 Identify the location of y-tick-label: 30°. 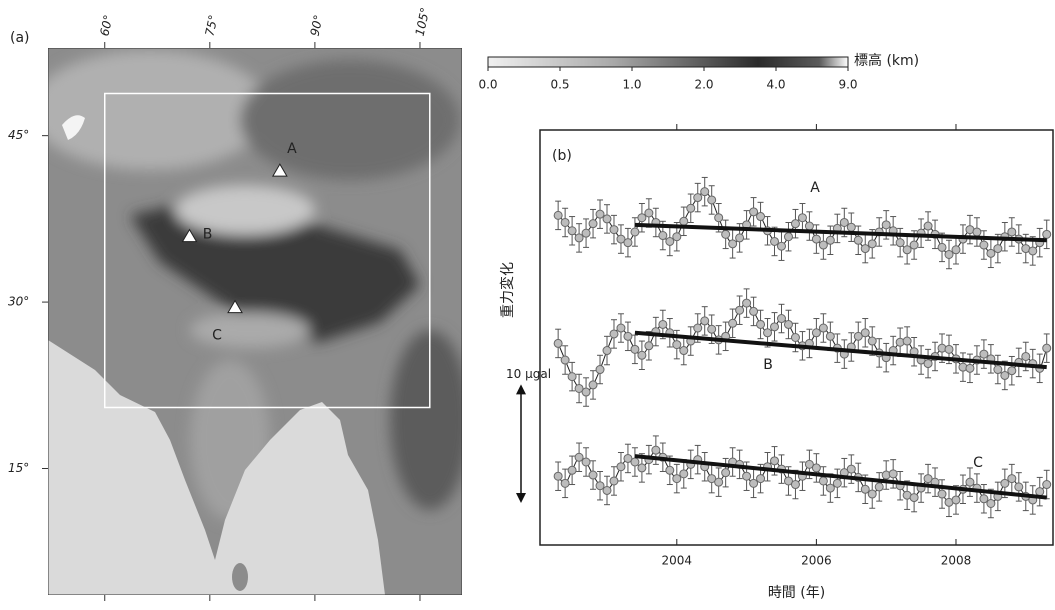
(18, 302).